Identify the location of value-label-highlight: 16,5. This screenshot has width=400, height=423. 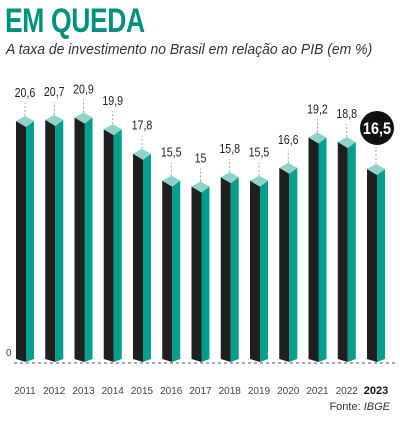
(377, 129).